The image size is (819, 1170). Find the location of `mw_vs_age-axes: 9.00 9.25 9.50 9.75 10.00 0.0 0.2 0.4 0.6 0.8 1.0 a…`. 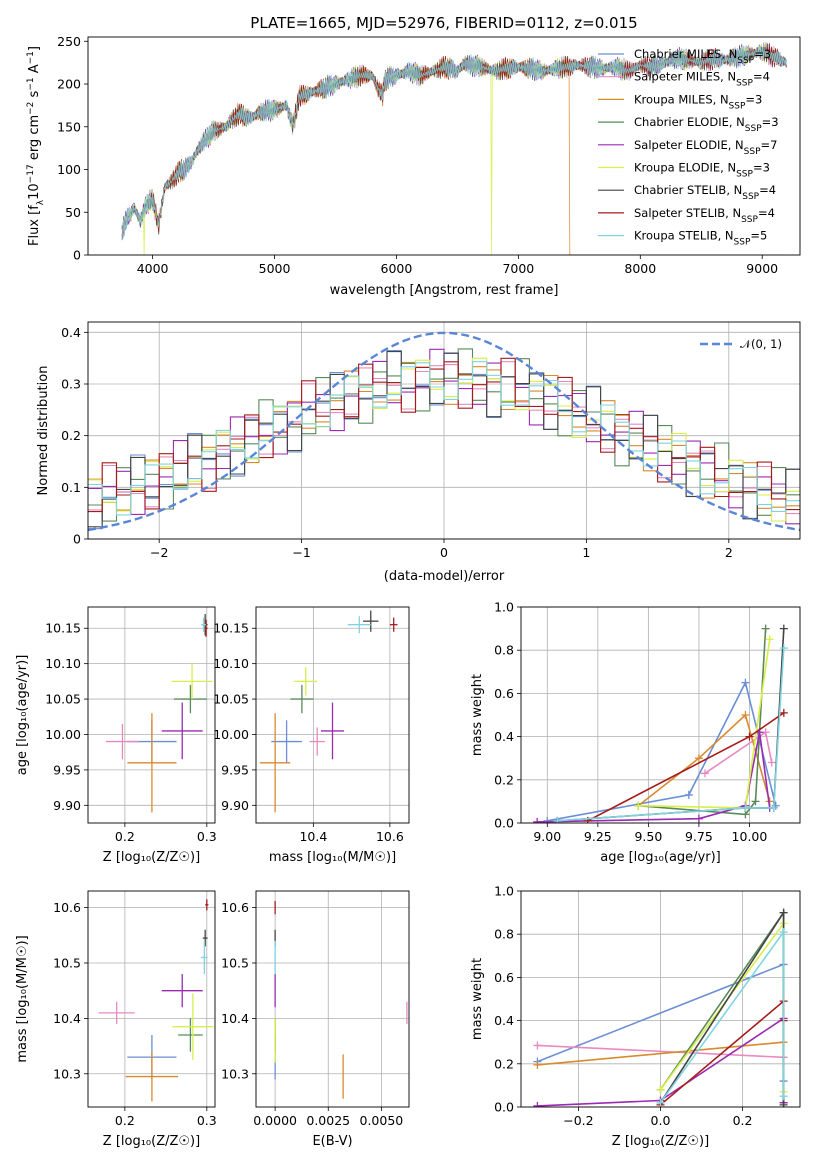

mw_vs_age-axes: 9.00 9.25 9.50 9.75 10.00 0.0 0.2 0.4 0.6 0.8 1.0 a… is located at coordinates (635, 732).